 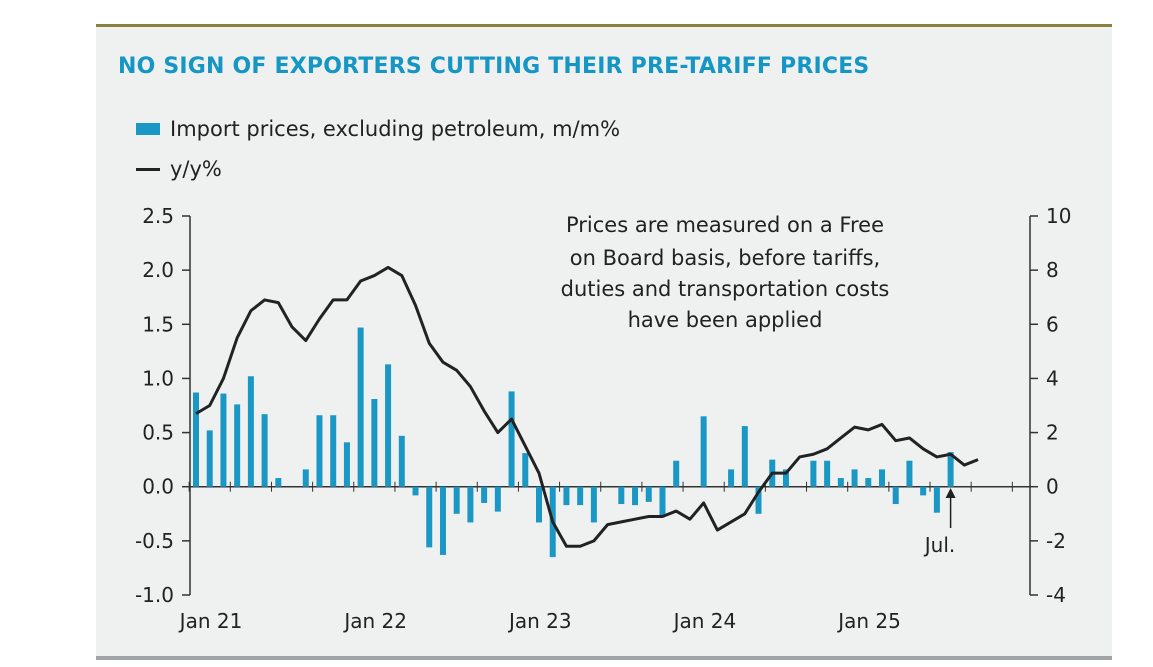 I want to click on right-tick-label: 8, so click(x=1052, y=270).